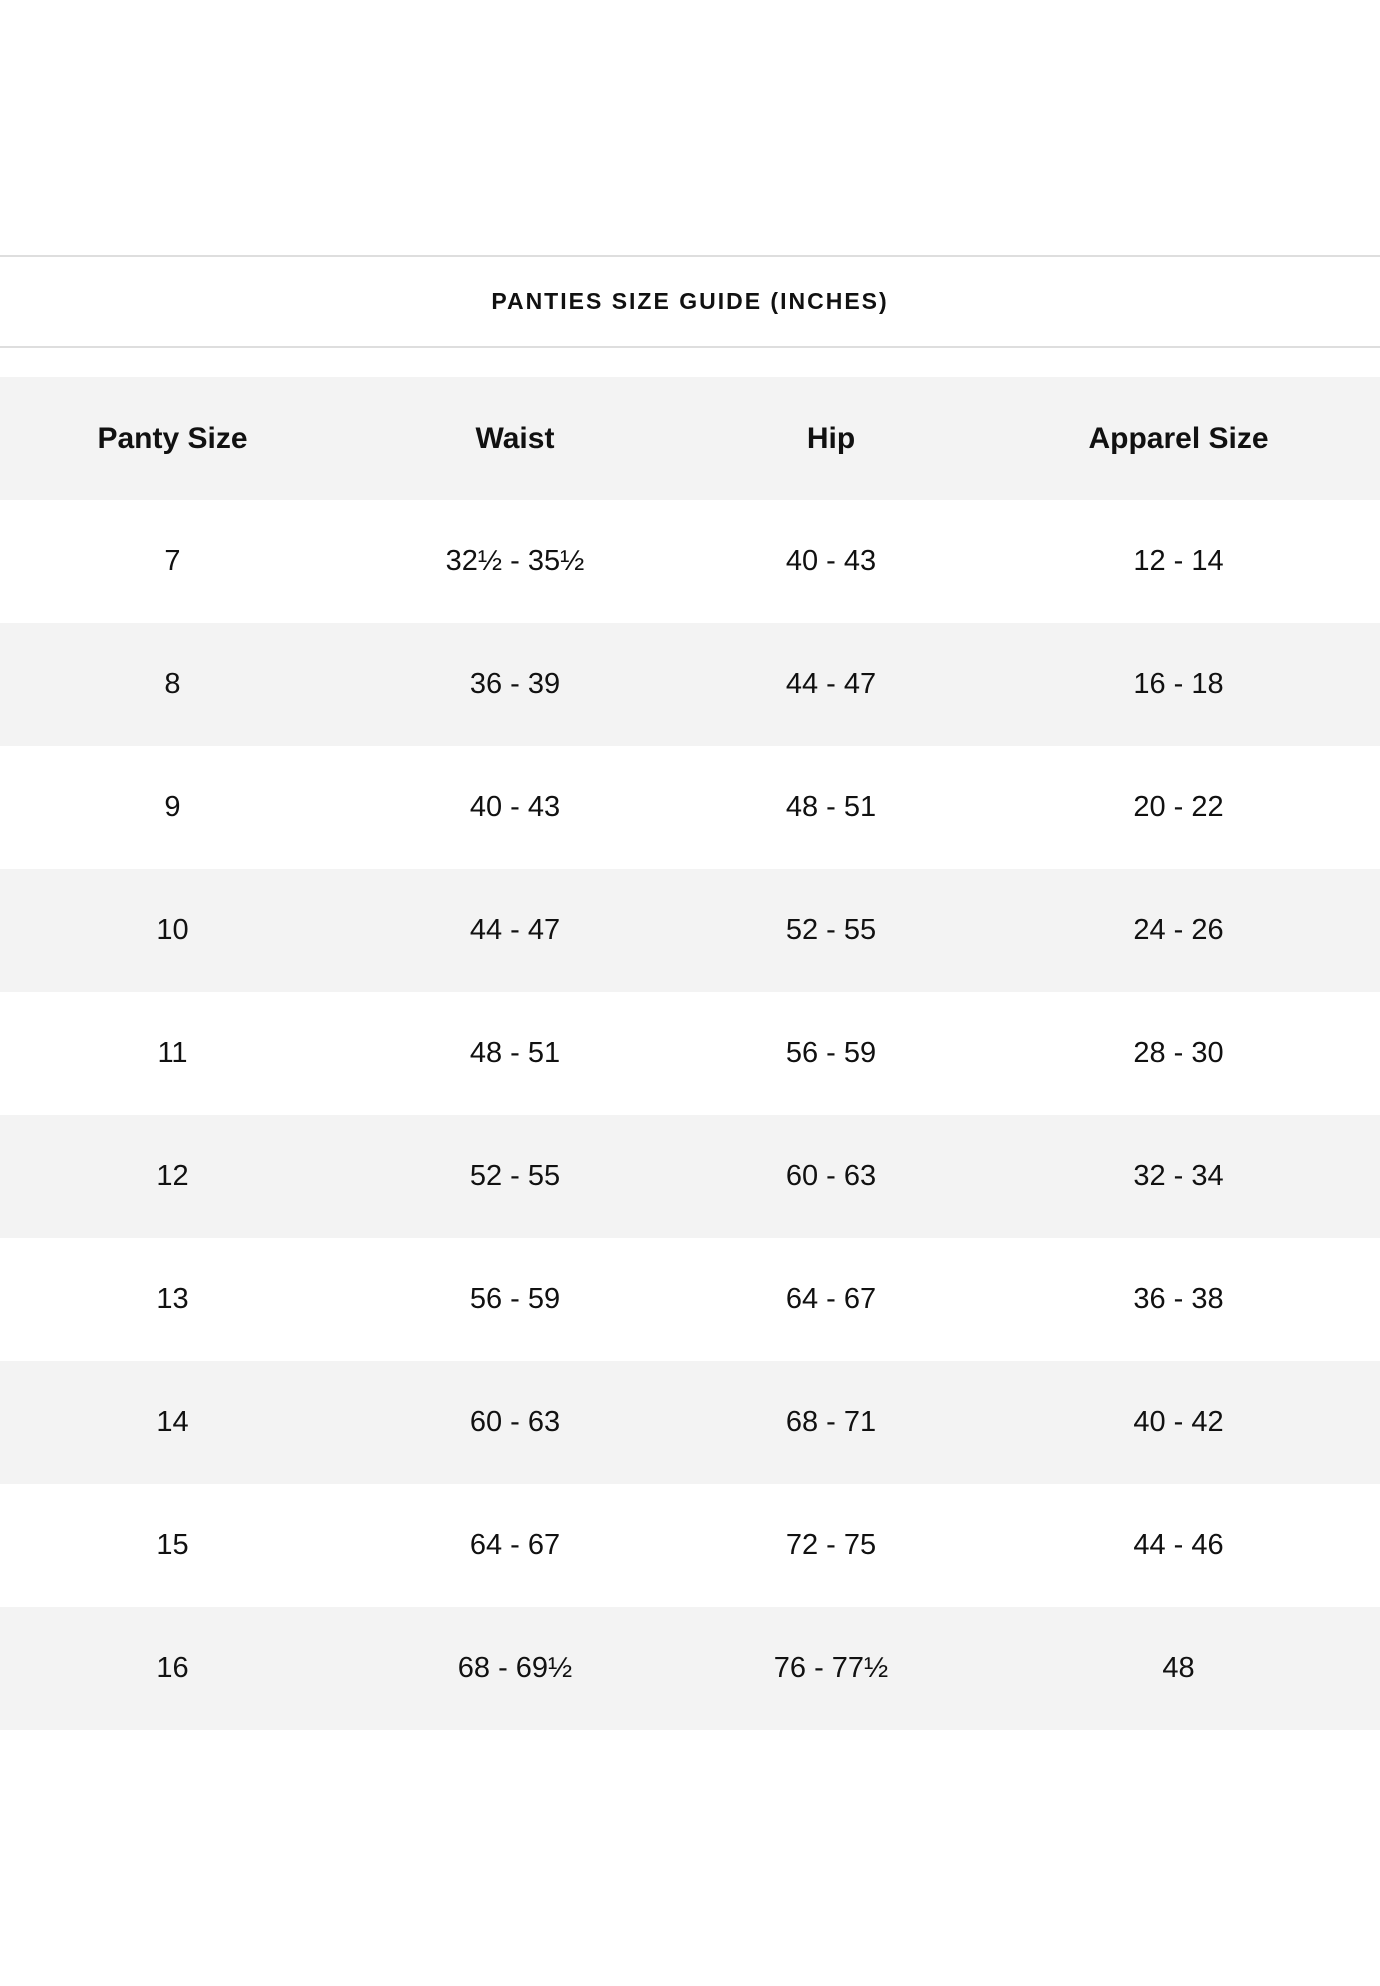 The image size is (1380, 1986). Describe the element at coordinates (1178, 561) in the screenshot. I see `apparel-size-cell: 12 - 14` at that location.